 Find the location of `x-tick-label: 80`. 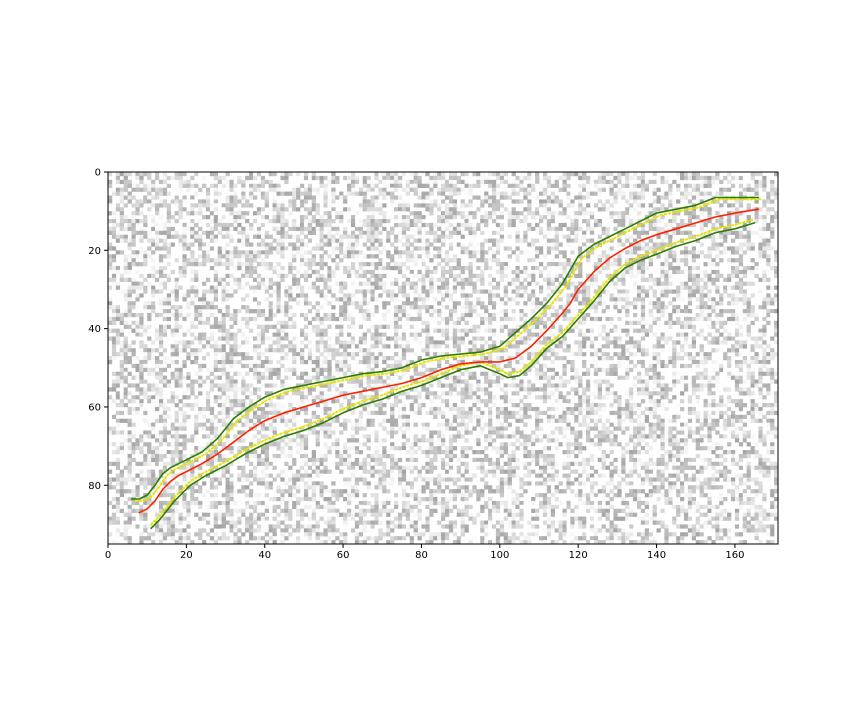

x-tick-label: 80 is located at coordinates (421, 555).